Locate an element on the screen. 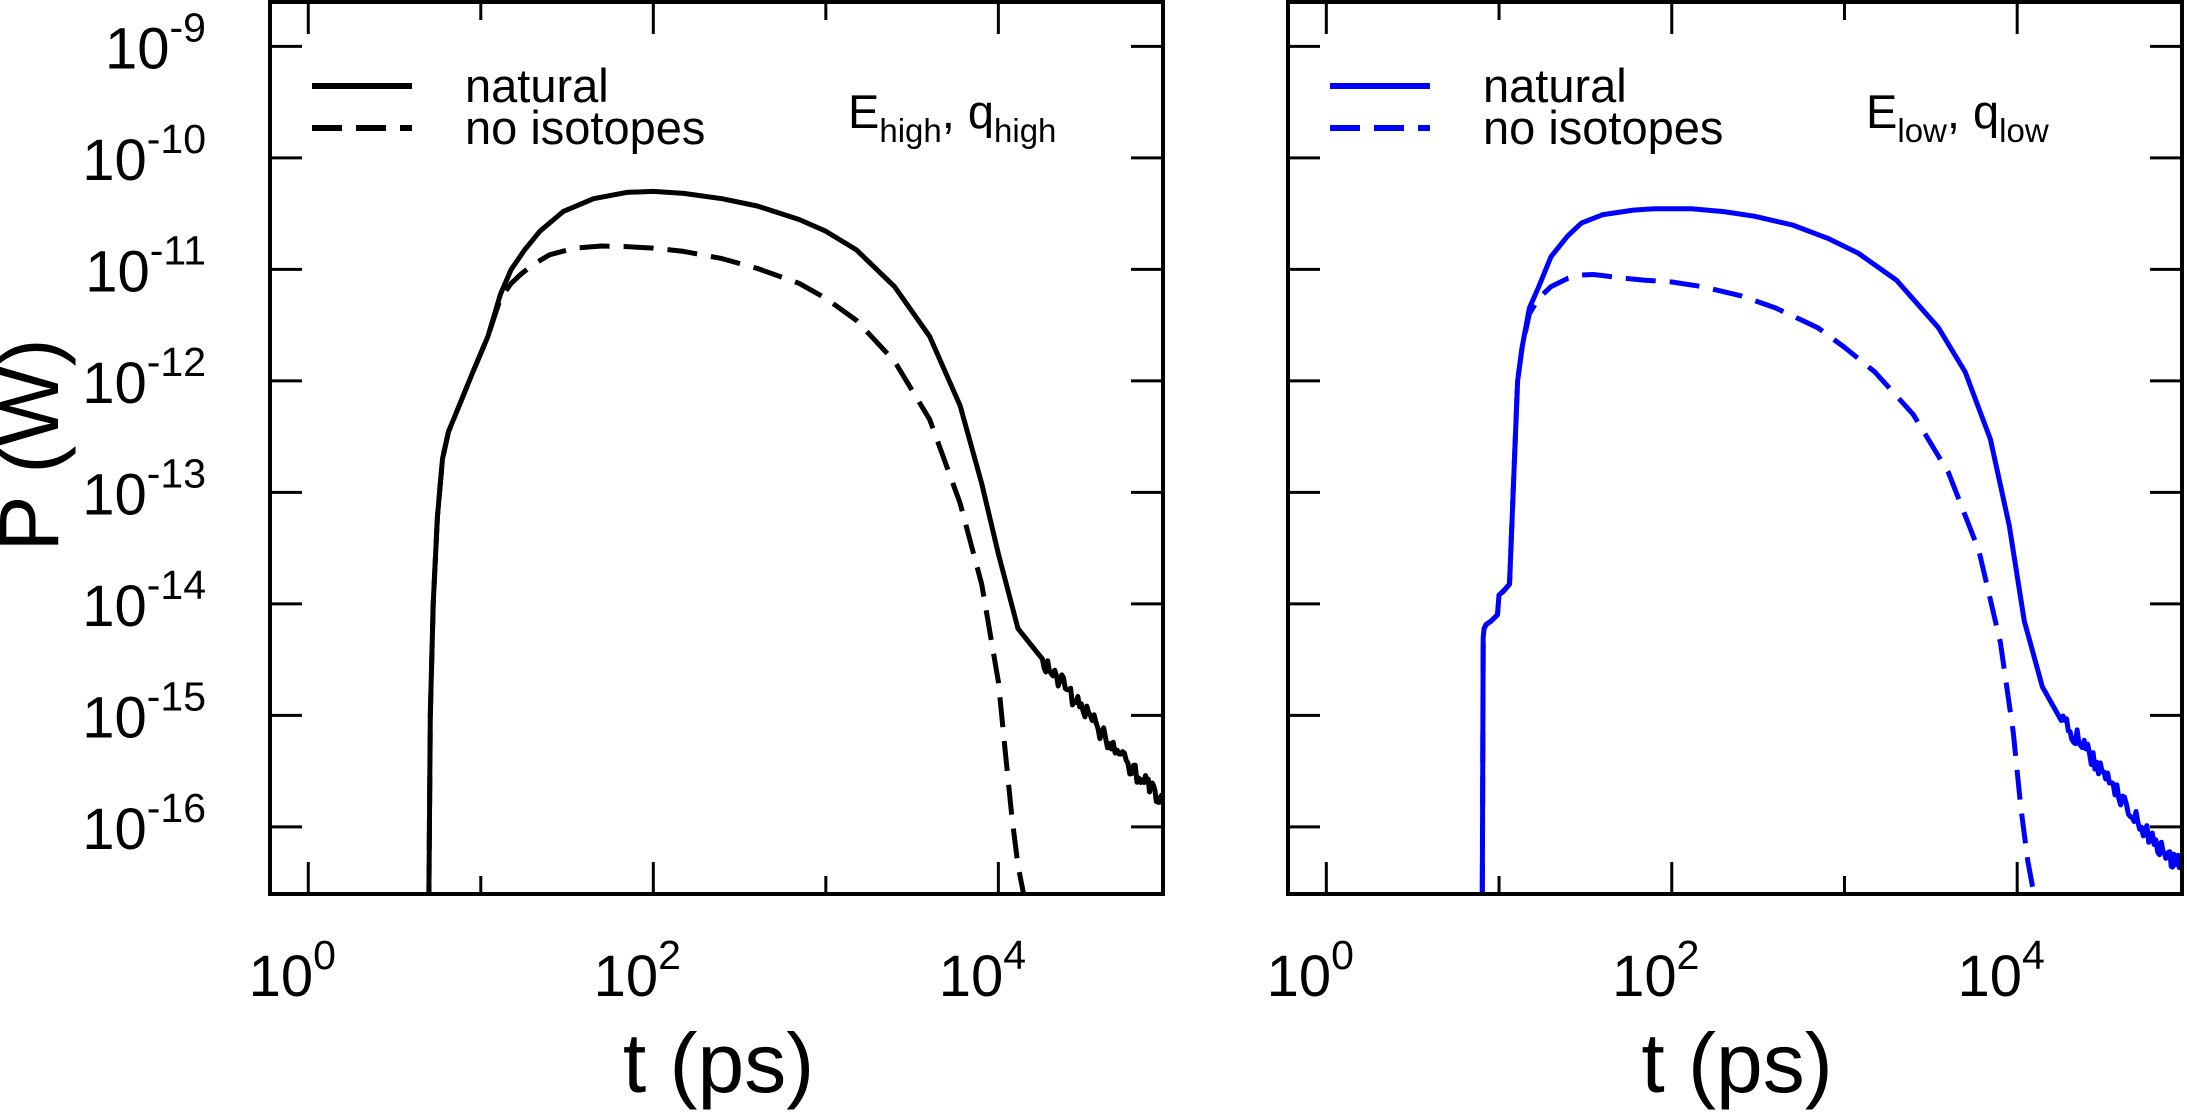 The image size is (2187, 1117). panel-annotation: Elow, qlow is located at coordinates (1957, 117).